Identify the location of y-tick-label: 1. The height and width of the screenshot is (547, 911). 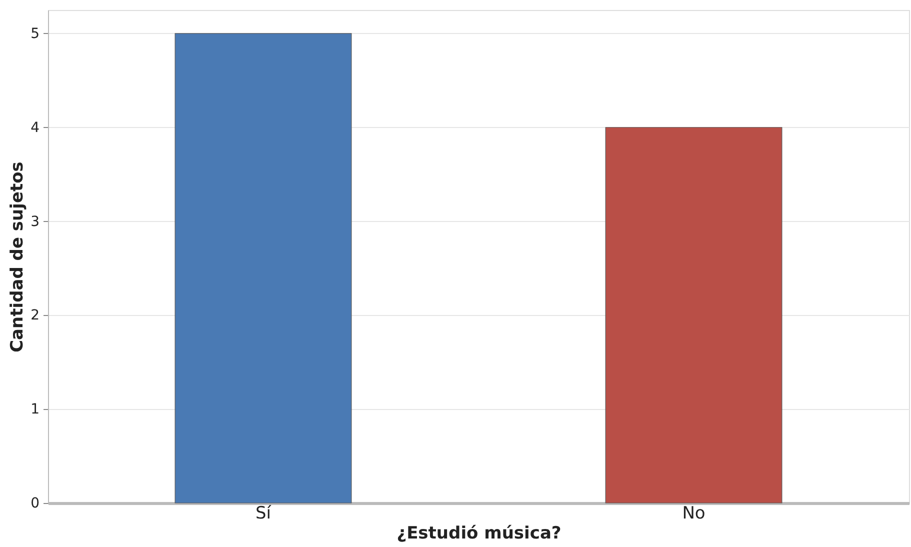
(35, 410).